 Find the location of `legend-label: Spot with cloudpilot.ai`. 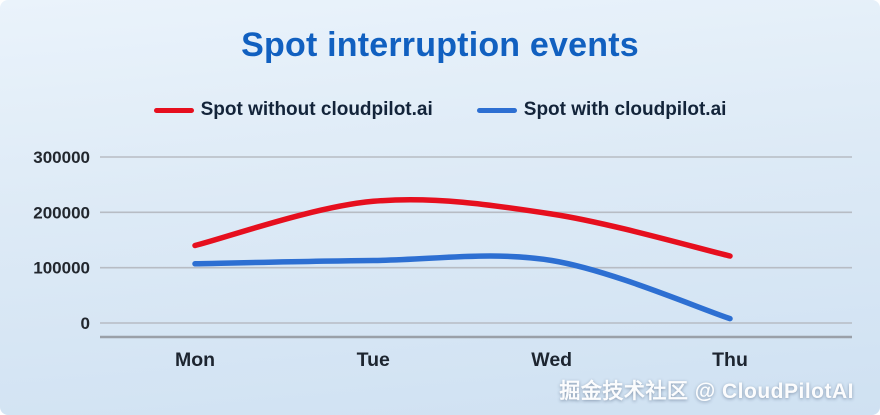

legend-label: Spot with cloudpilot.ai is located at coordinates (625, 109).